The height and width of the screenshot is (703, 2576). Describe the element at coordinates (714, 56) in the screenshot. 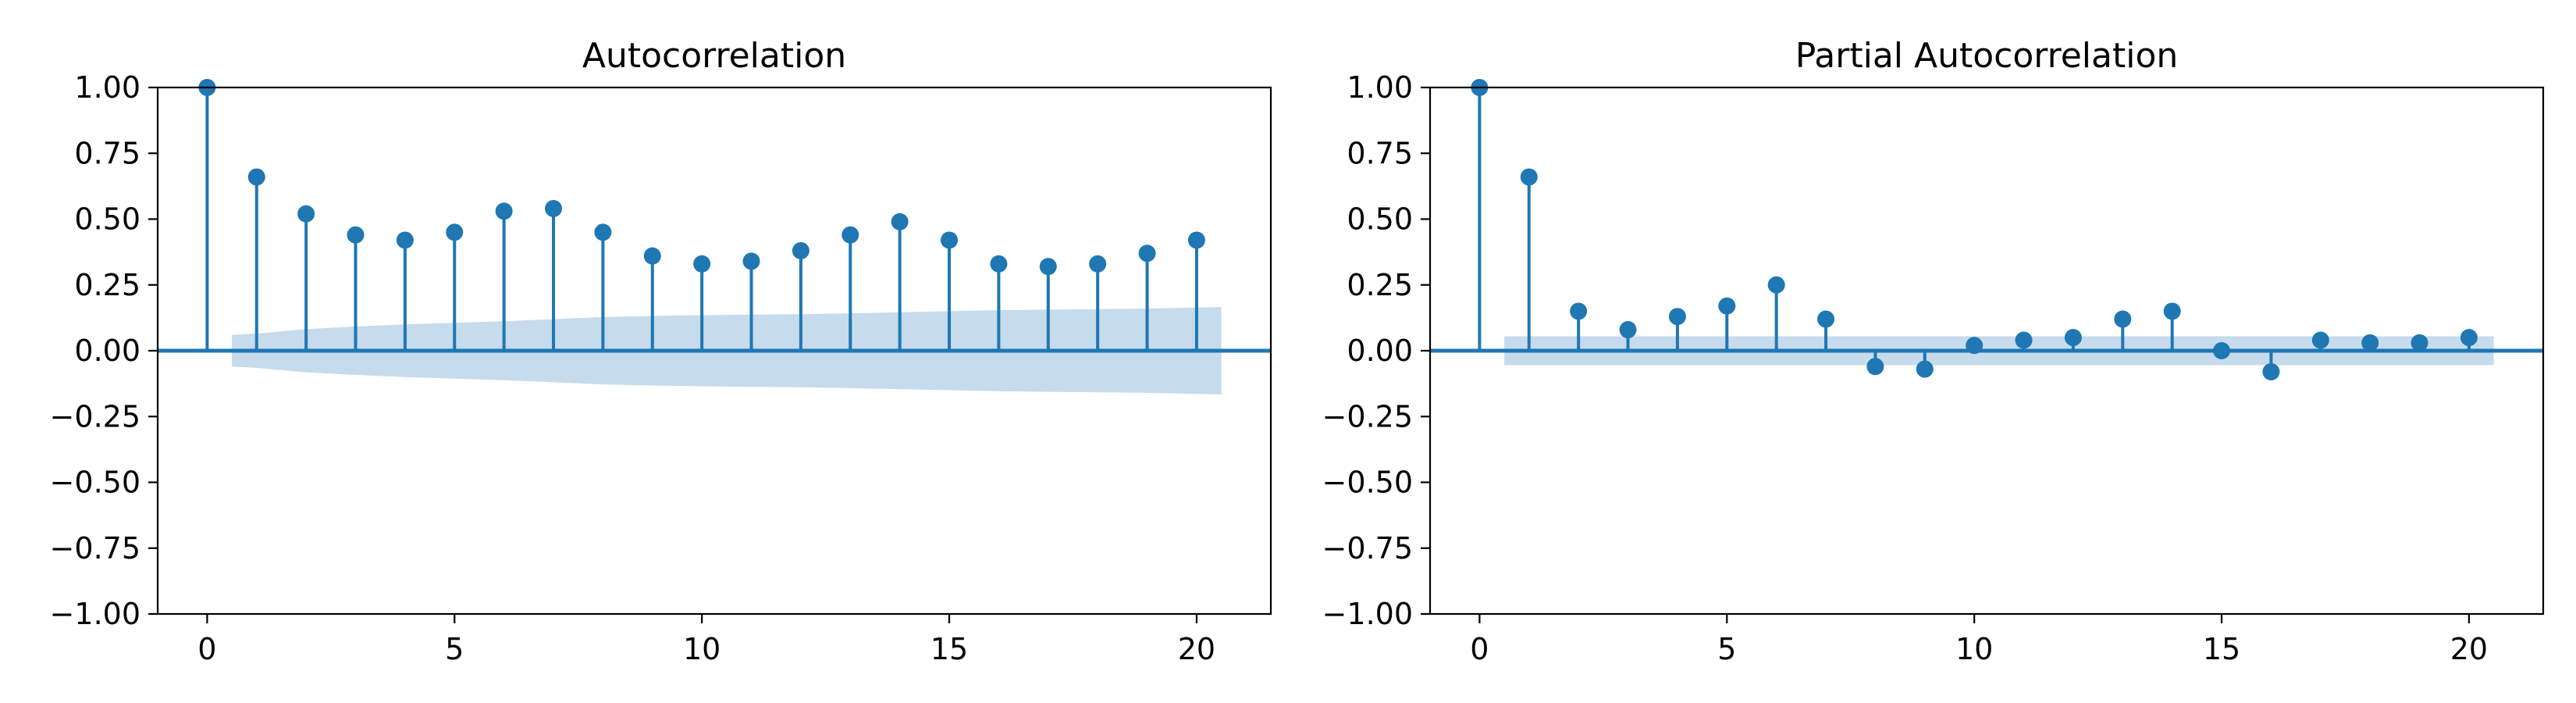

I see `acf-title: Autocorrelation` at that location.